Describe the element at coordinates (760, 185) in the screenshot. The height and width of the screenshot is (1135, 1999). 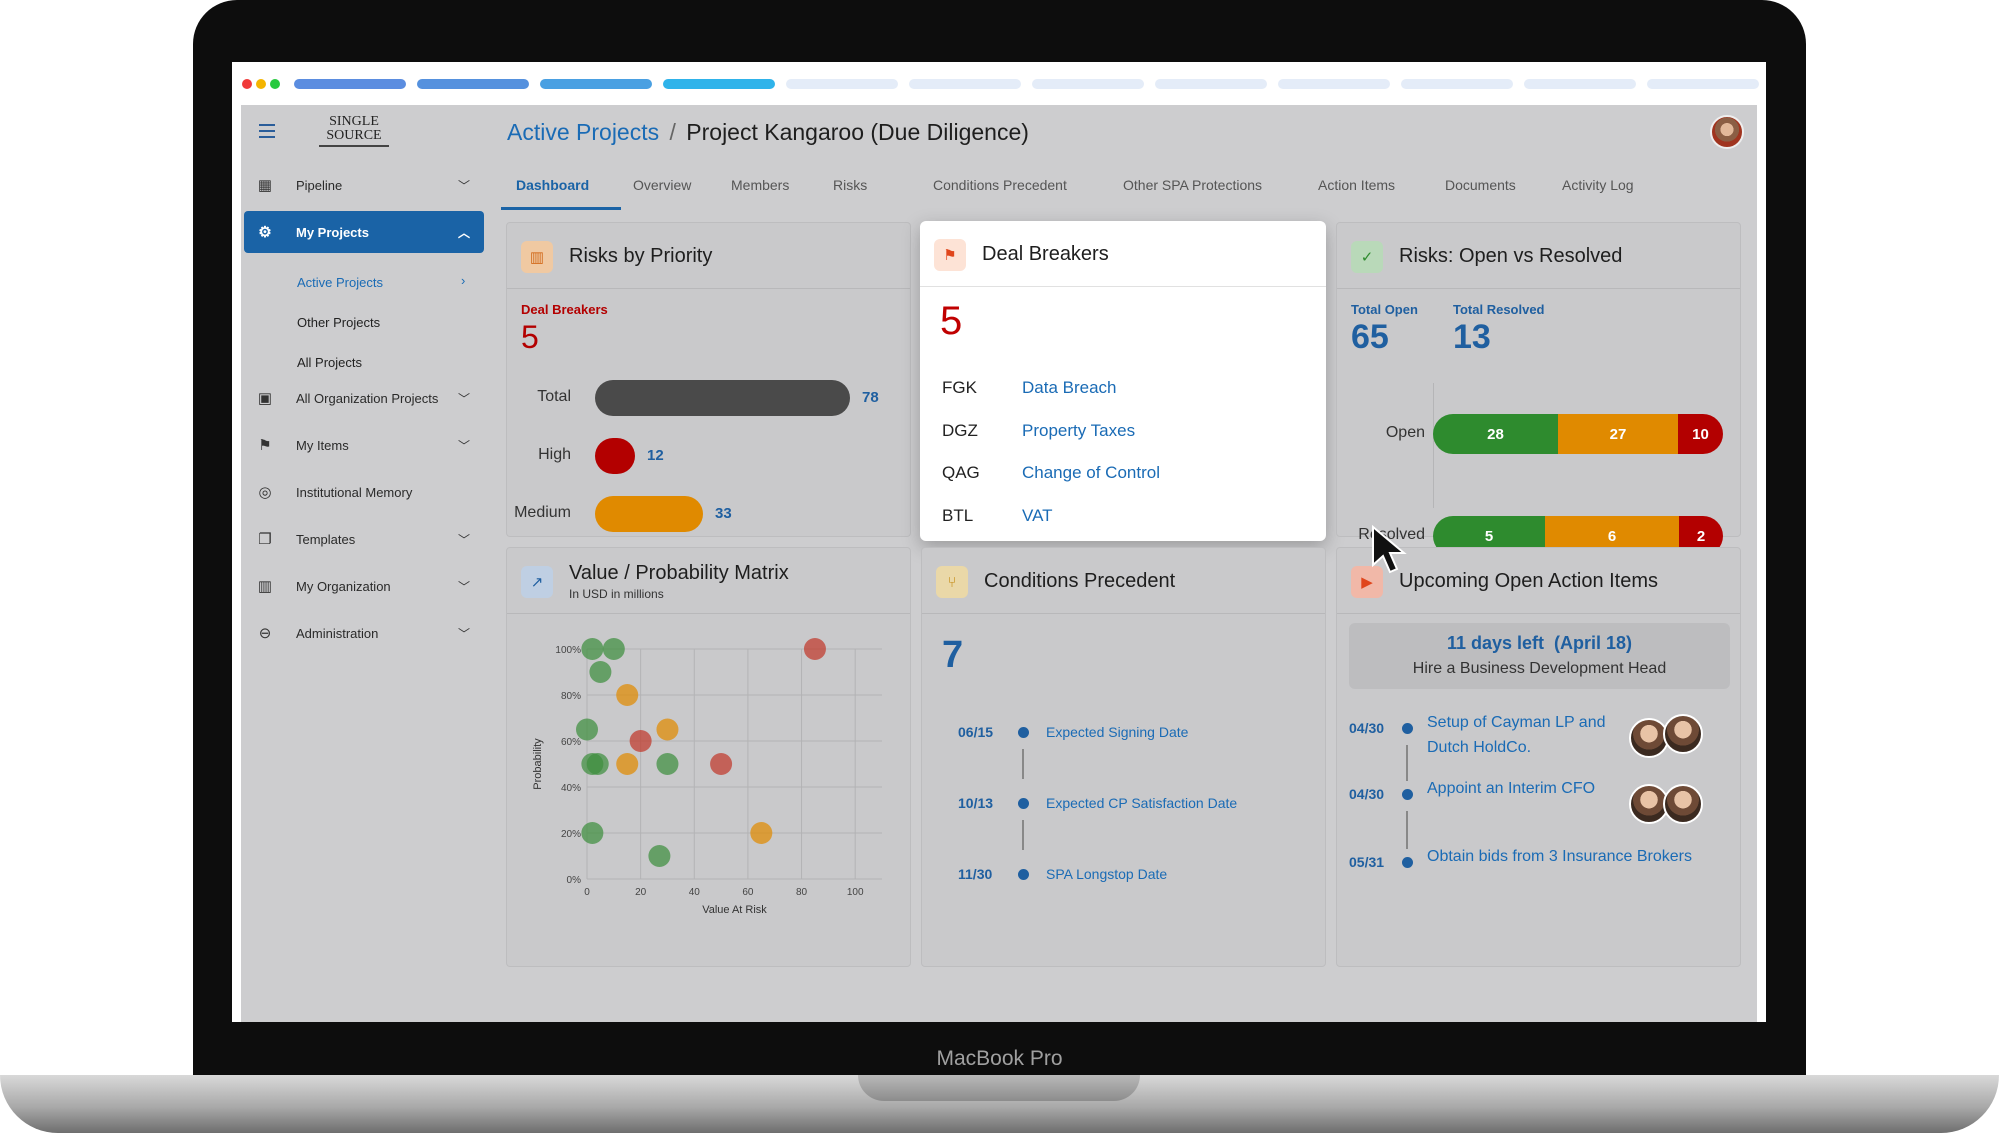
I see `tab-members: Members` at that location.